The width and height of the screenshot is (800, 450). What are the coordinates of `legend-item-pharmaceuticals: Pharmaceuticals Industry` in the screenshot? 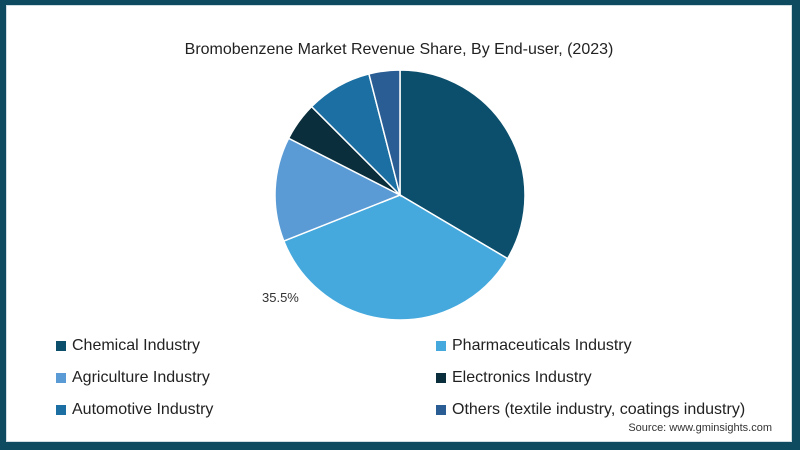 It's located at (606, 346).